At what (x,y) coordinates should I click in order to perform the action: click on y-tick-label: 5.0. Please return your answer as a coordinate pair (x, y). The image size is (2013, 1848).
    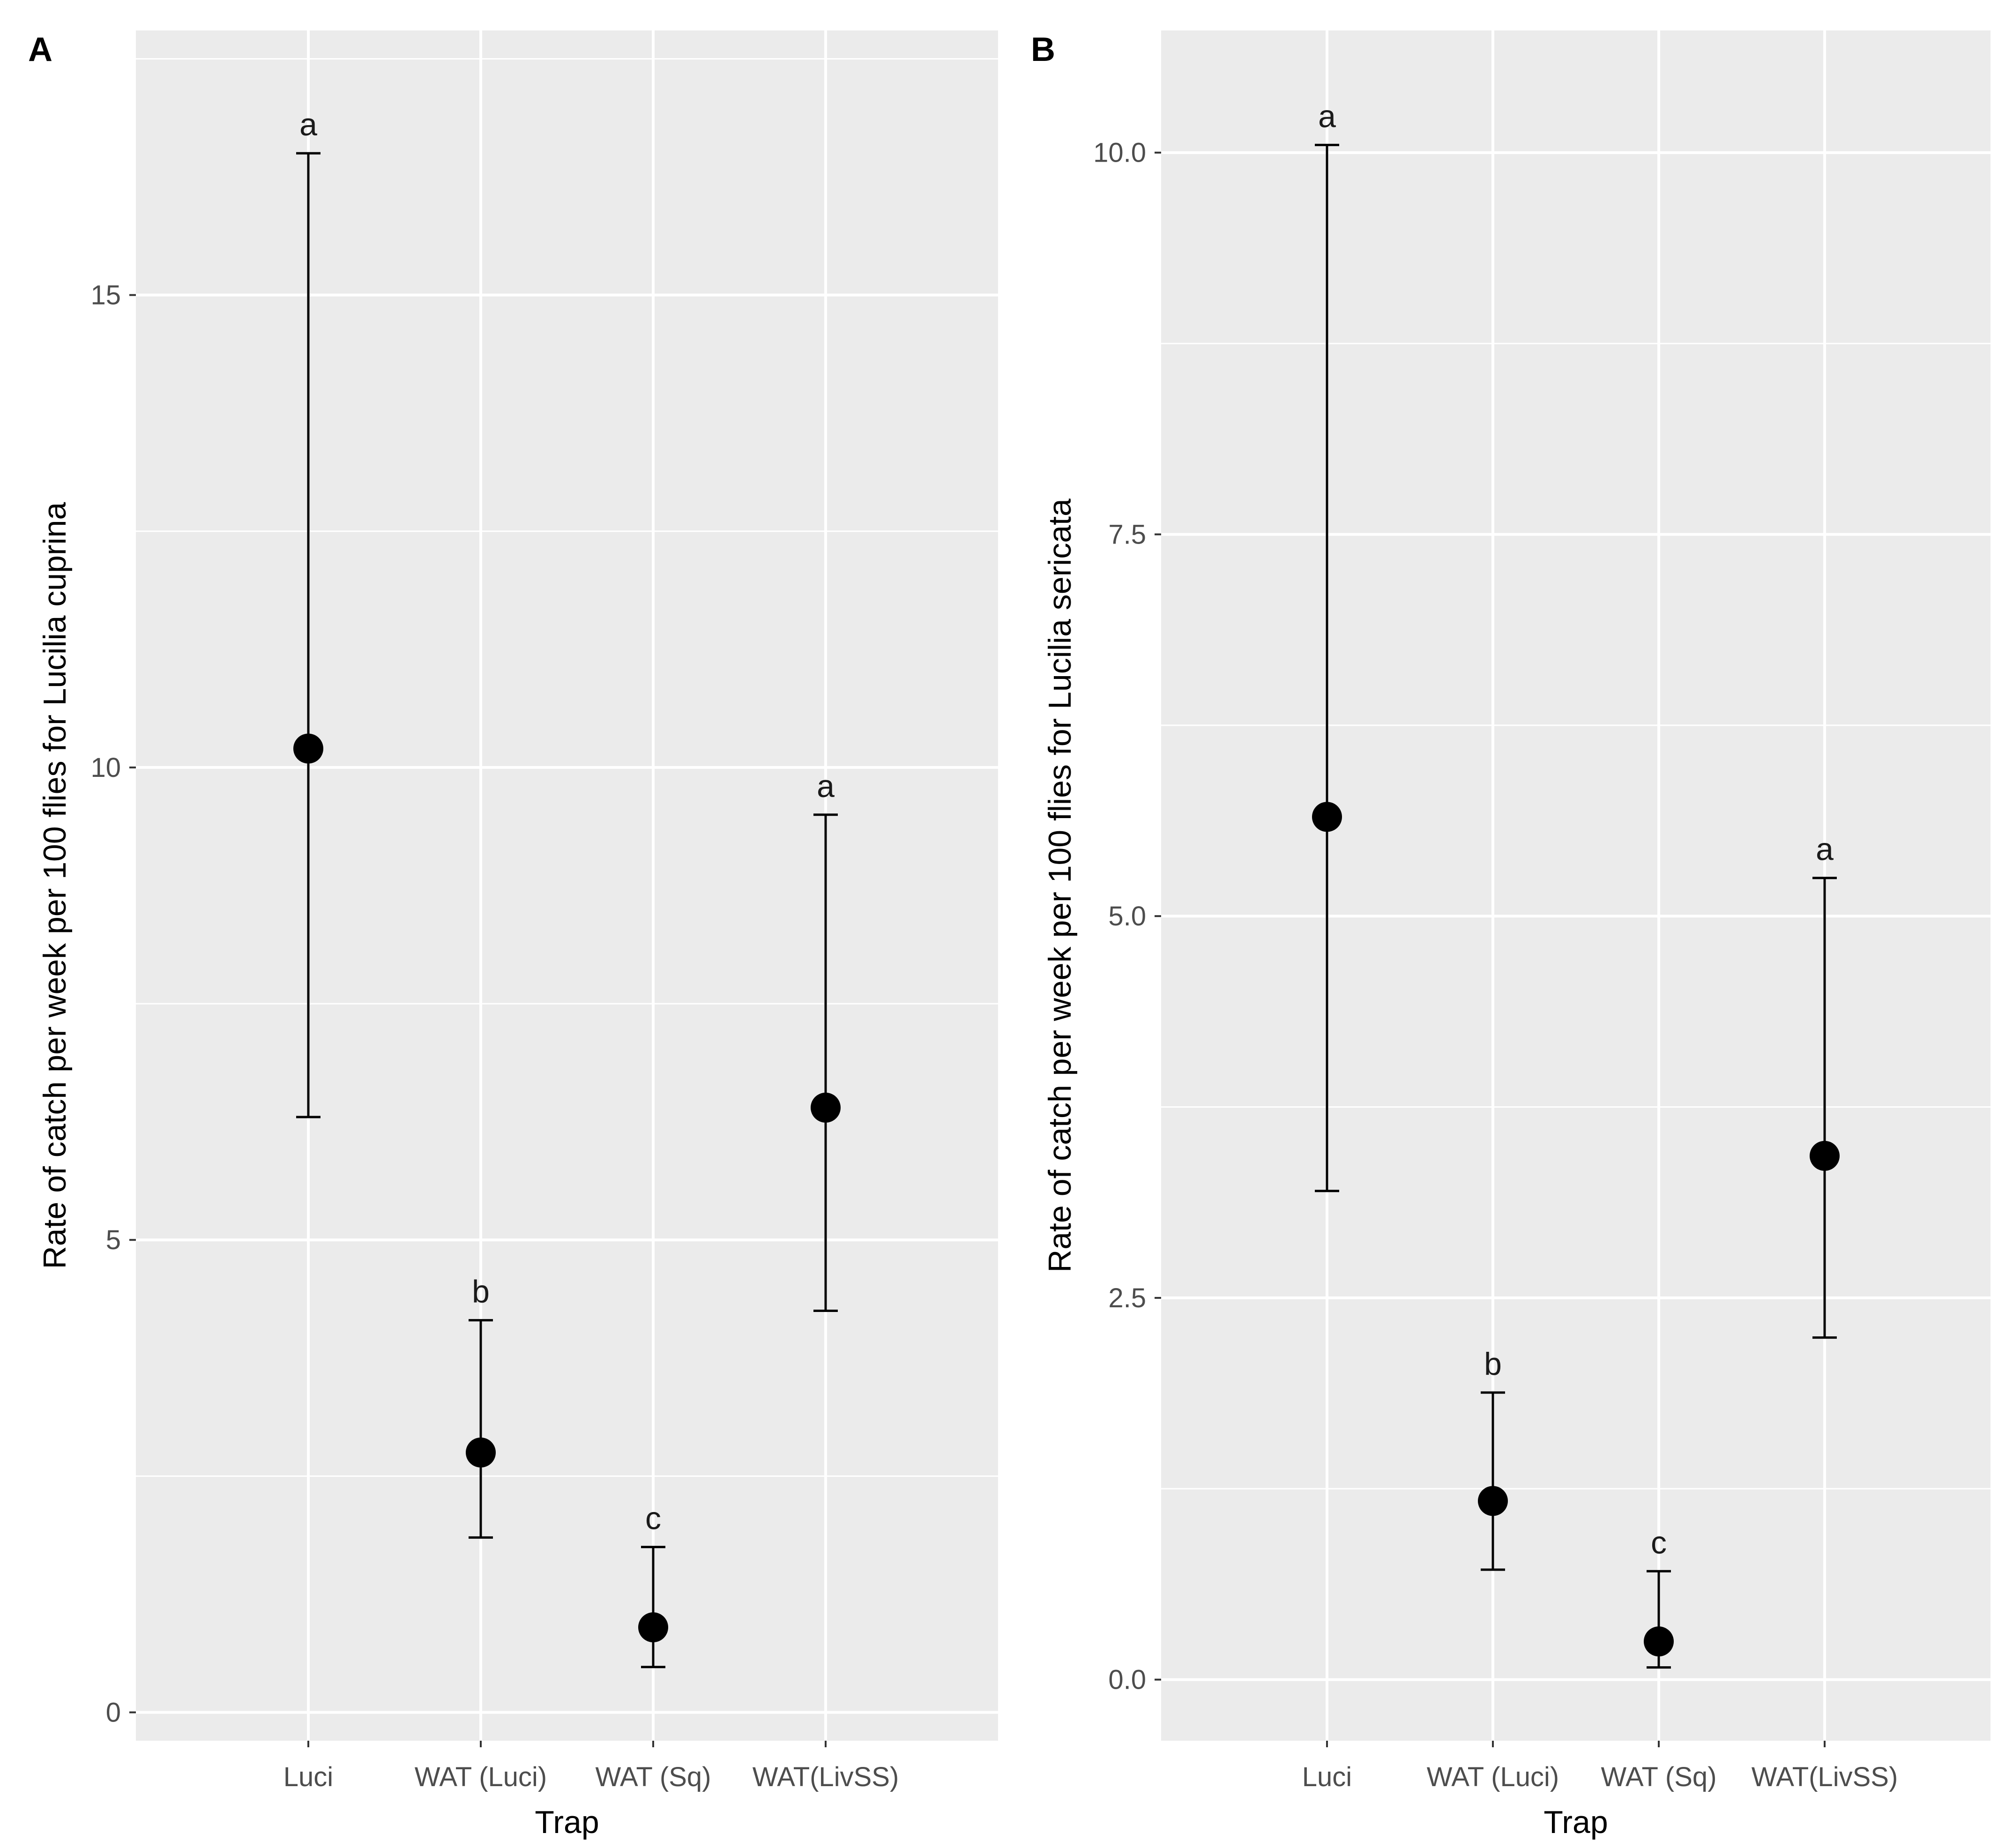
    Looking at the image, I should click on (1127, 916).